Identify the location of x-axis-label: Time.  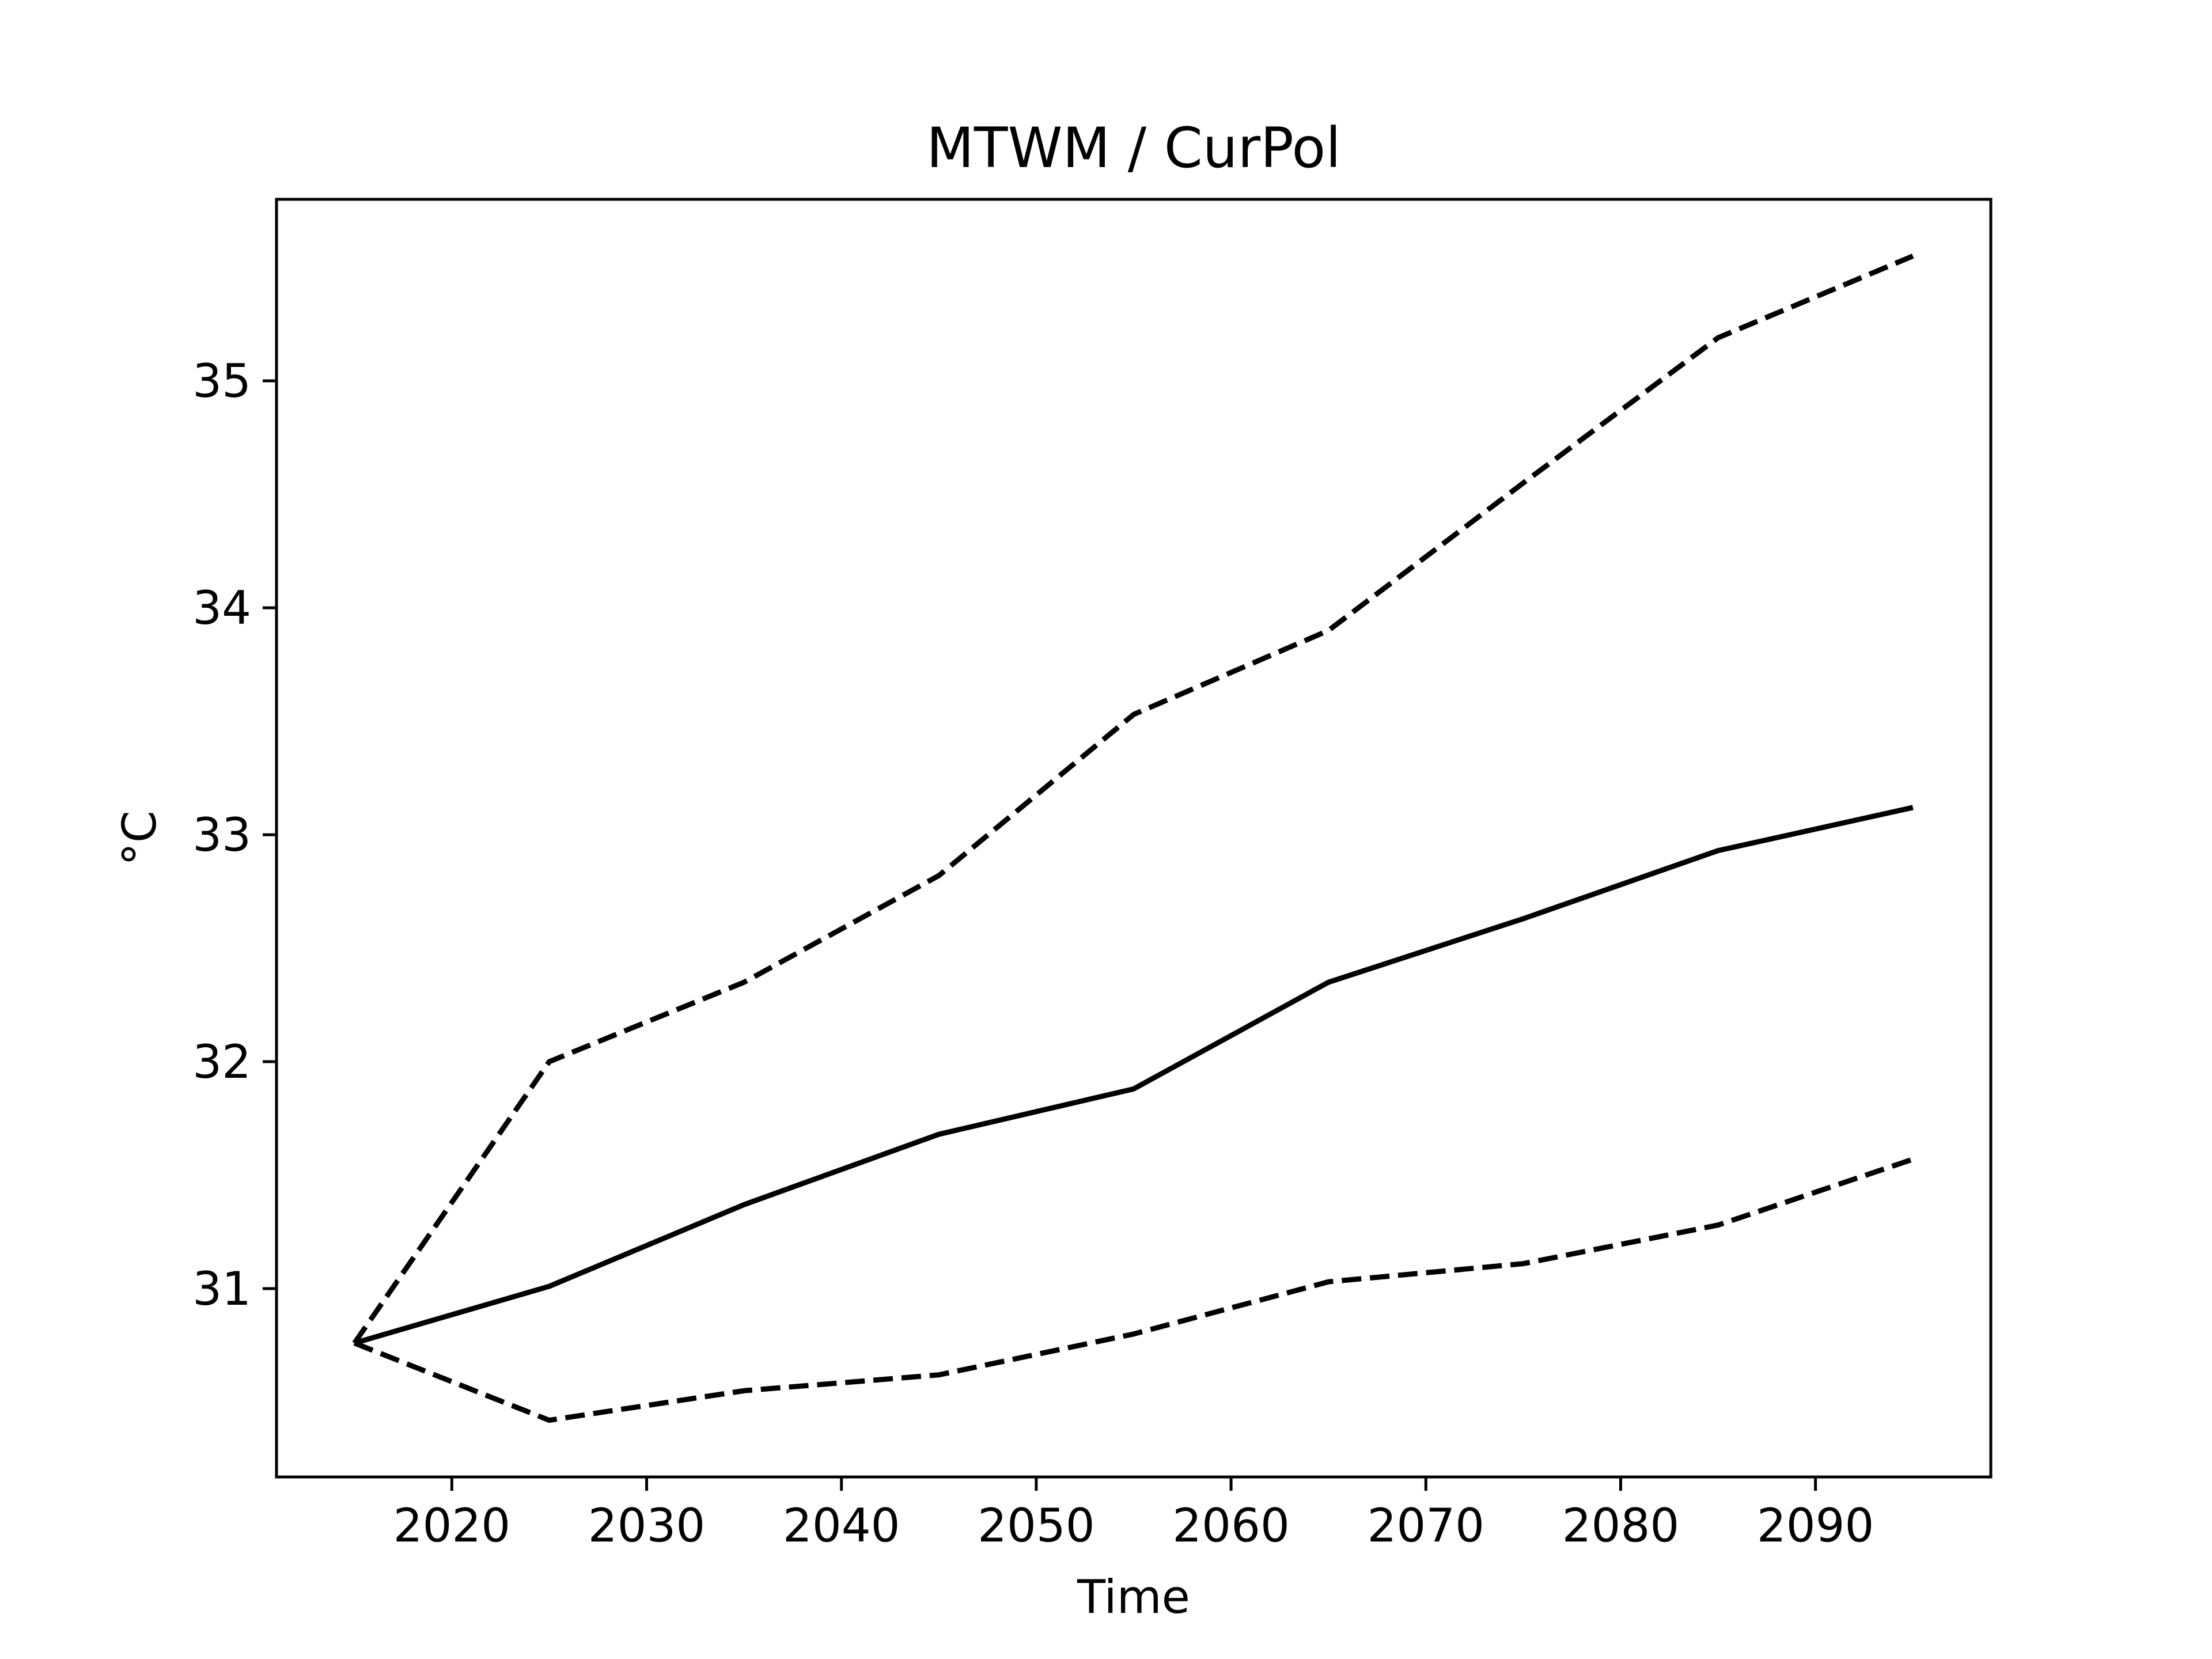
(1133, 1597).